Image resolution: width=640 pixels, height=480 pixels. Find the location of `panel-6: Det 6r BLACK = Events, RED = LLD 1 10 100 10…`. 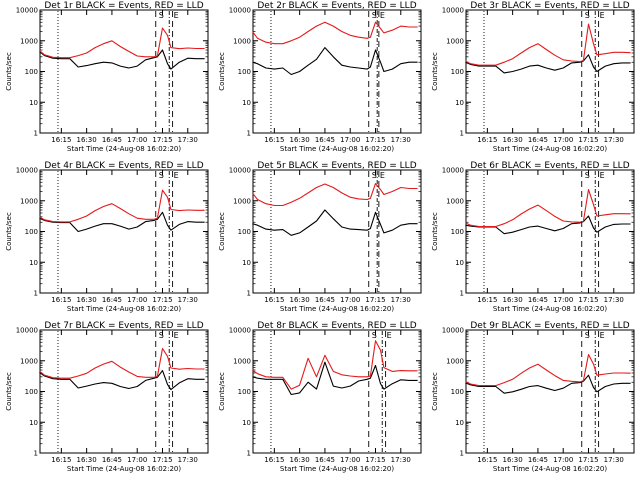

panel-6: Det 6r BLACK = Events, RED = LLD 1 10 100 10… is located at coordinates (533, 237).